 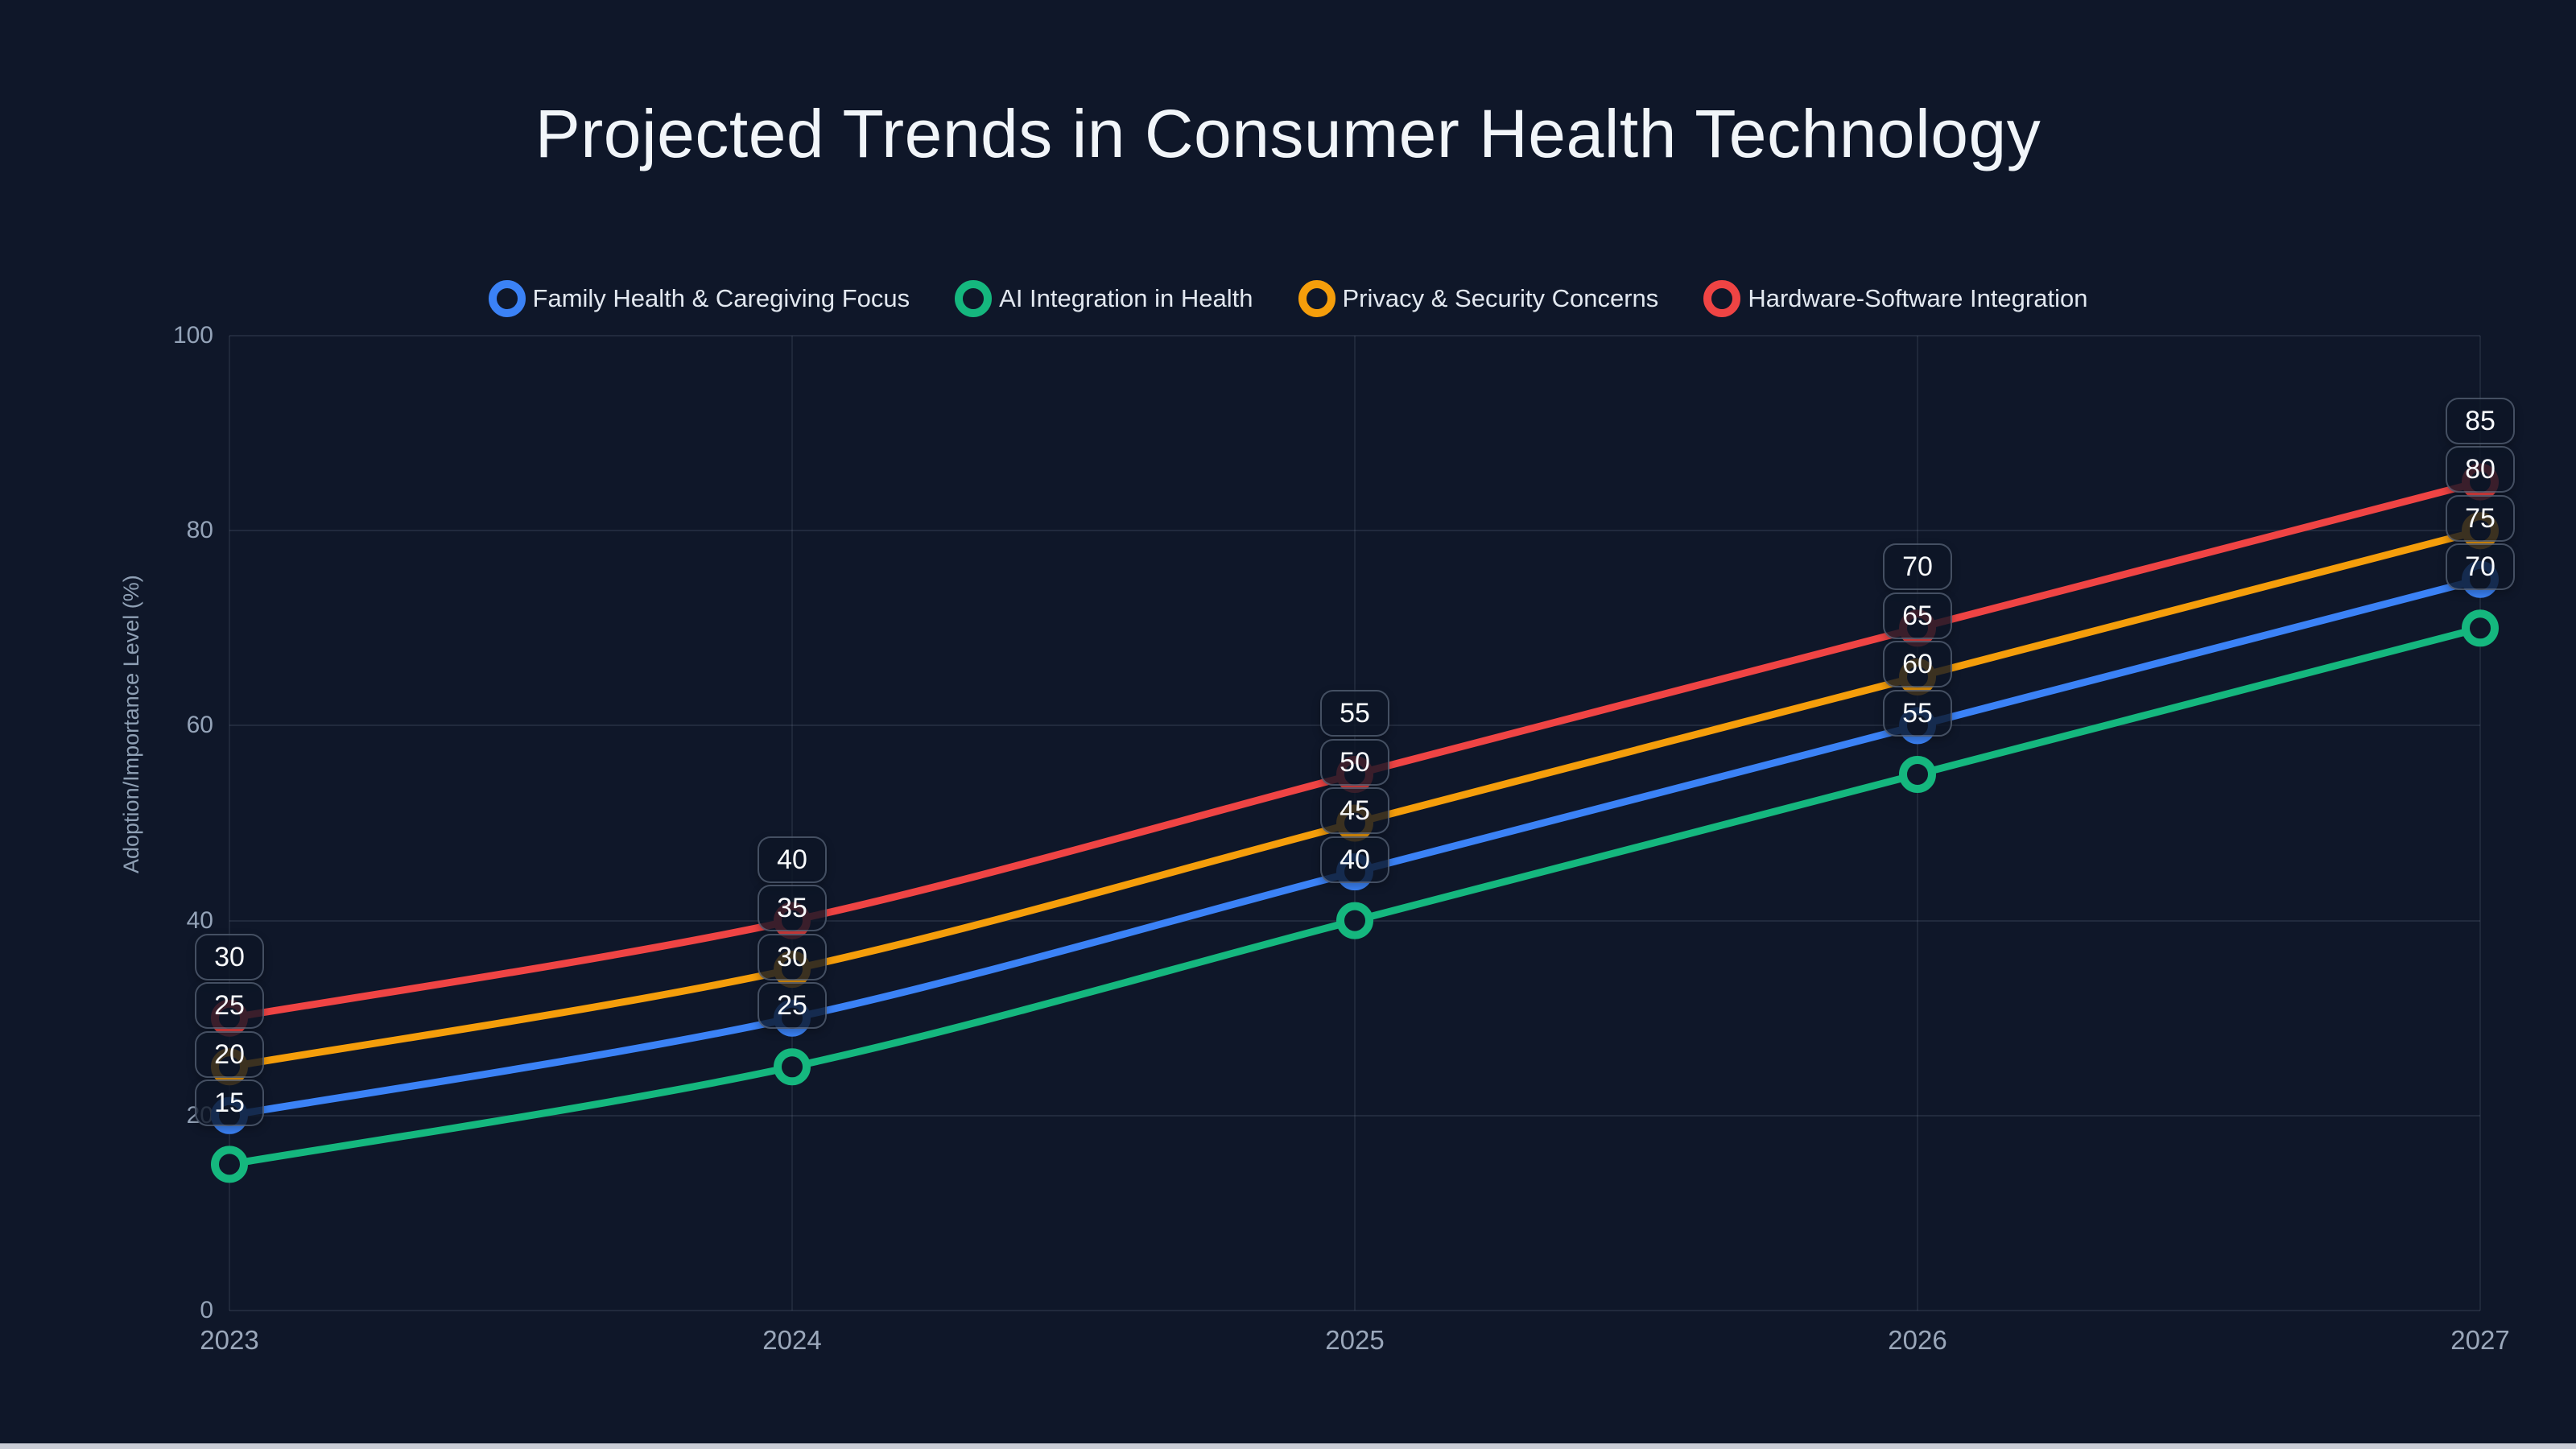 What do you see at coordinates (792, 1340) in the screenshot?
I see `x-tick-label: 2024` at bounding box center [792, 1340].